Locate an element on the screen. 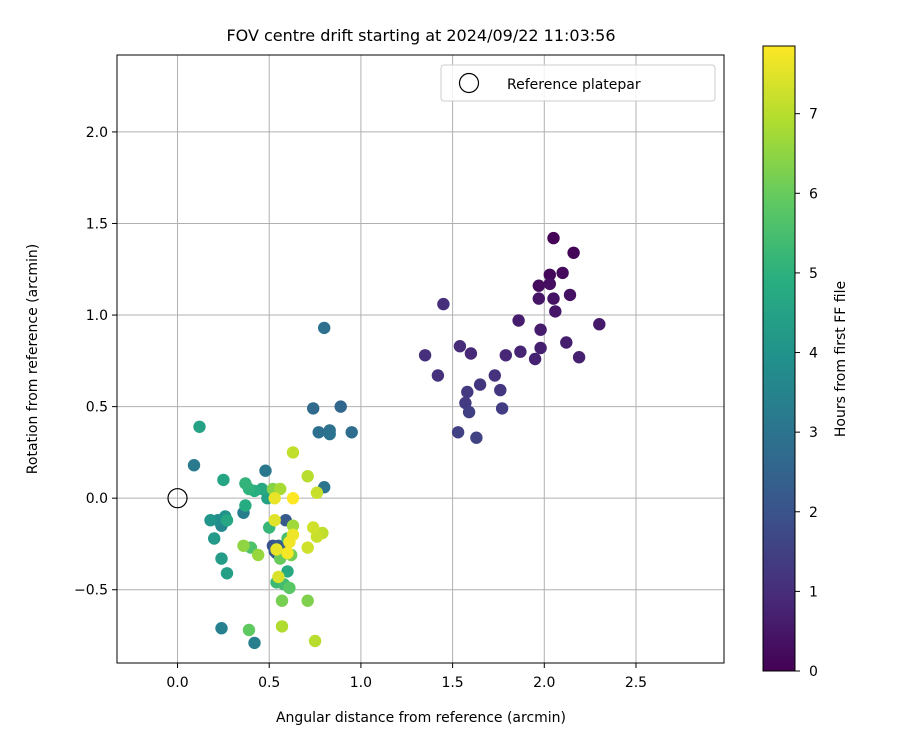 This screenshot has width=900, height=750. y-tick-label: 1.0 is located at coordinates (97, 316).